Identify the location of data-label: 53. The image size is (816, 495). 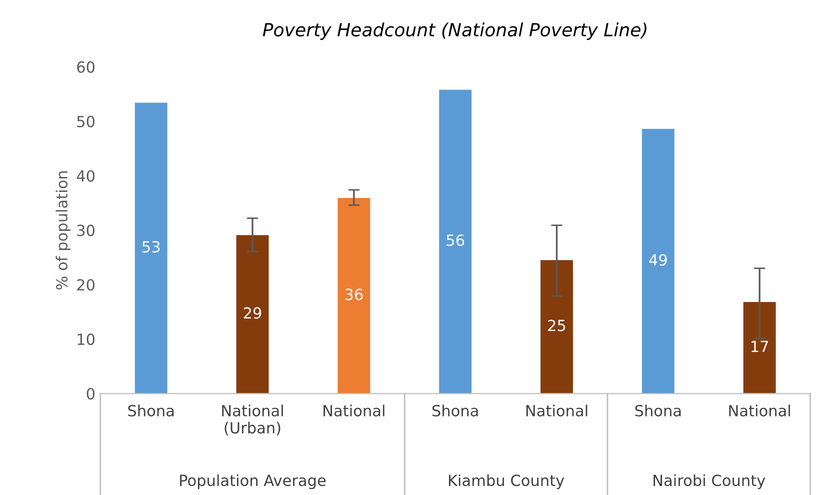
(151, 247).